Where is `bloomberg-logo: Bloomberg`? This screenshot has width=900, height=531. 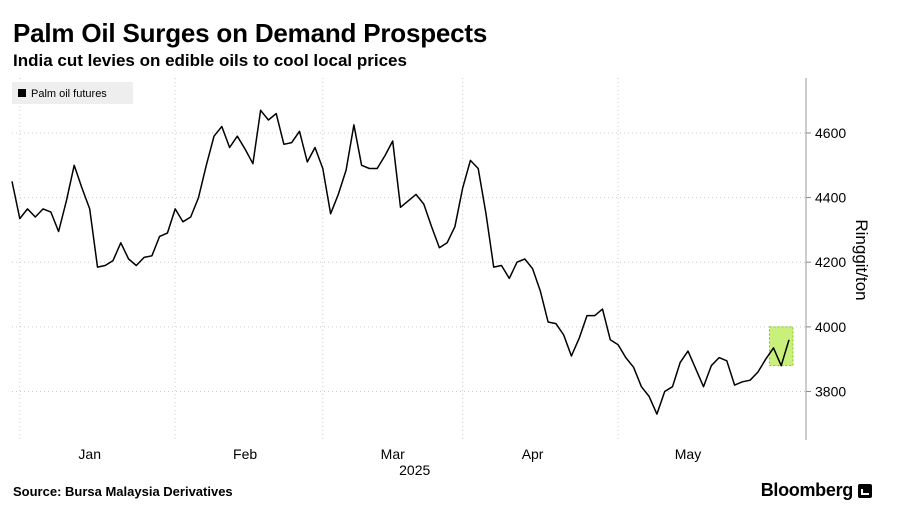 bloomberg-logo: Bloomberg is located at coordinates (816, 490).